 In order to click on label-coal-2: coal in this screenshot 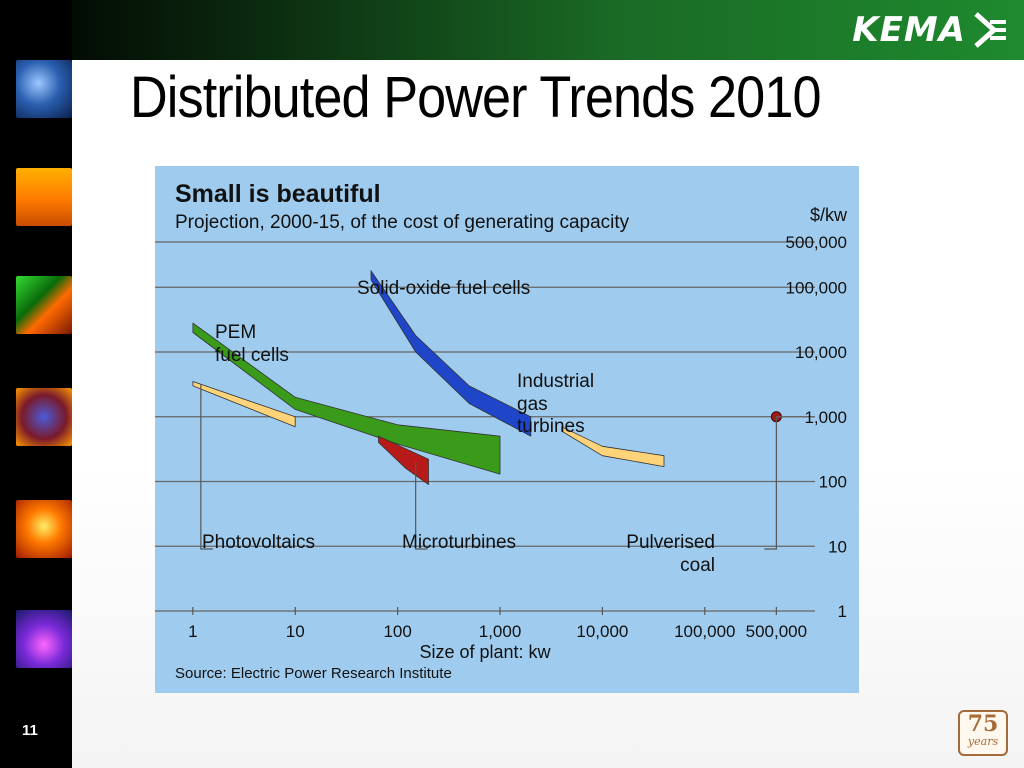, I will do `click(697, 565)`.